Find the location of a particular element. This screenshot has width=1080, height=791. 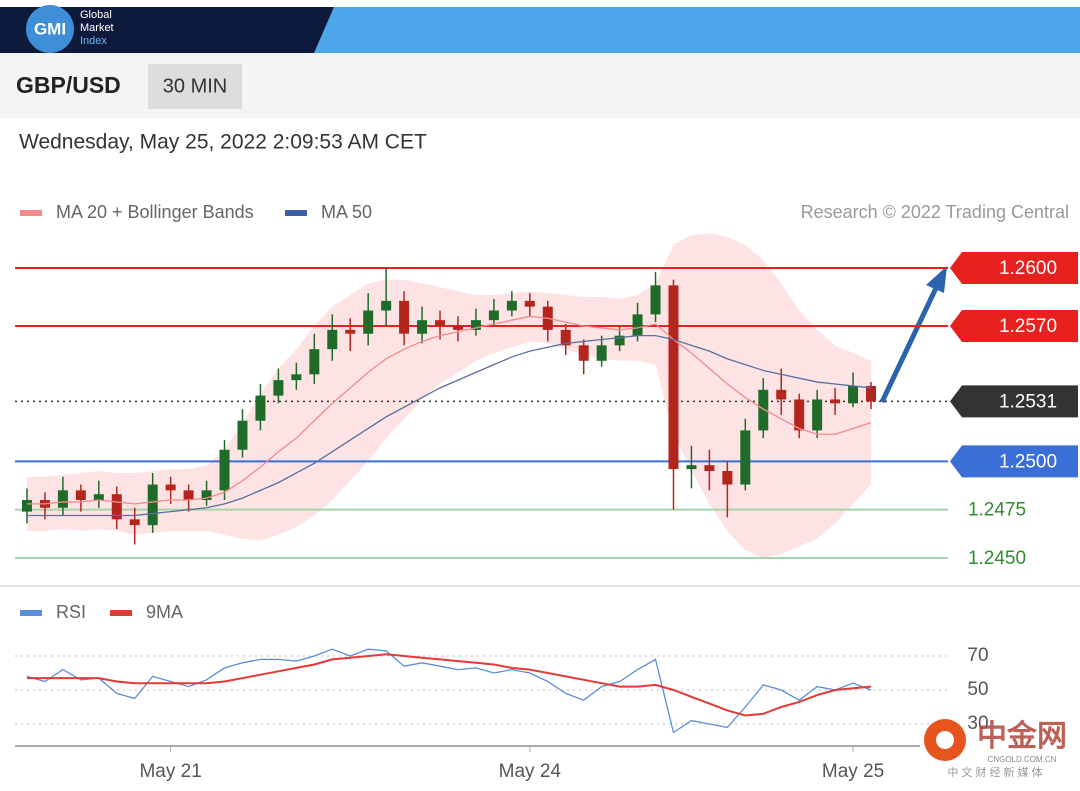

instrument: GBP/USD is located at coordinates (68, 85).